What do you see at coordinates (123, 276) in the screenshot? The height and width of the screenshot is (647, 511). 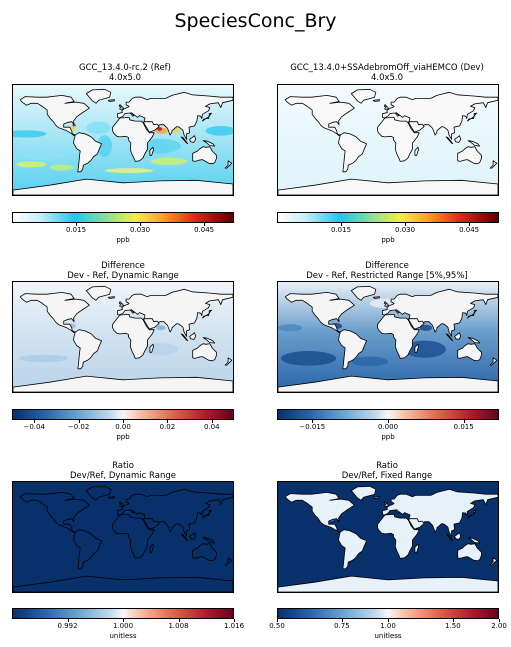 I see `diff-dynamic-subtitle: Dev - Ref, Dynamic Range` at bounding box center [123, 276].